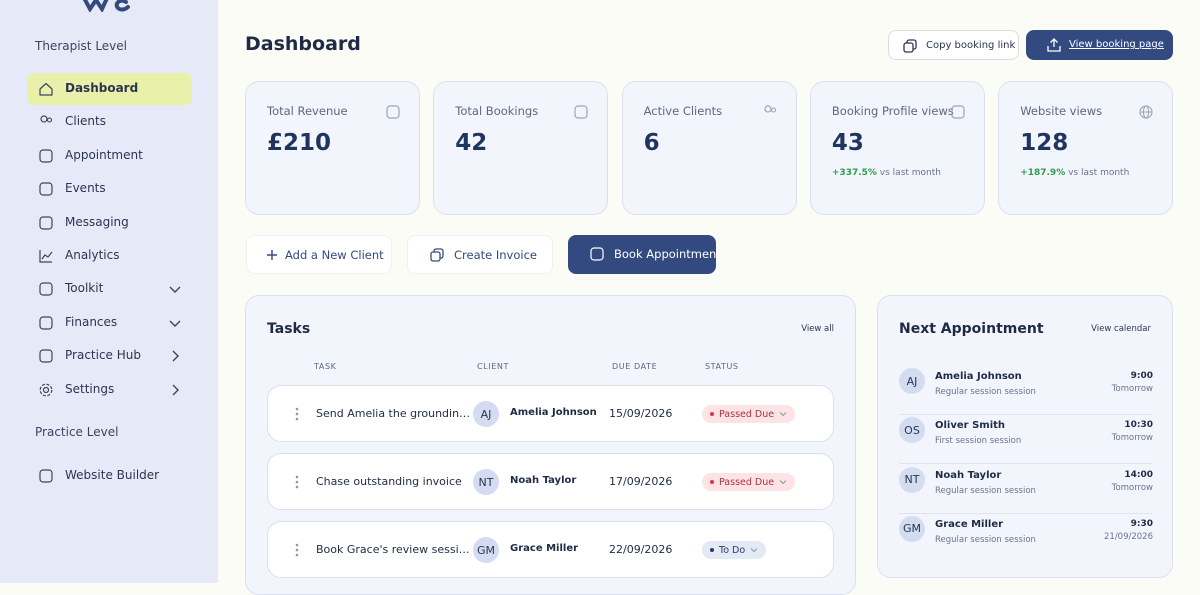  Describe the element at coordinates (109, 390) in the screenshot. I see `nav-item: Settings` at that location.